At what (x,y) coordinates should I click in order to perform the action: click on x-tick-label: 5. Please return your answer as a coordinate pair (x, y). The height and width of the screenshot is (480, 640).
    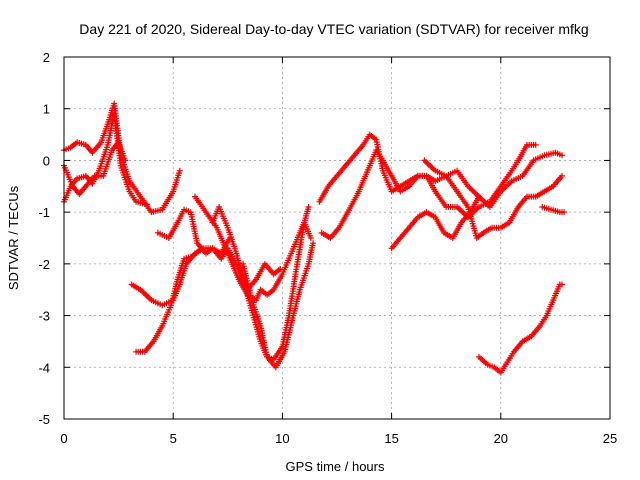
    Looking at the image, I should click on (173, 438).